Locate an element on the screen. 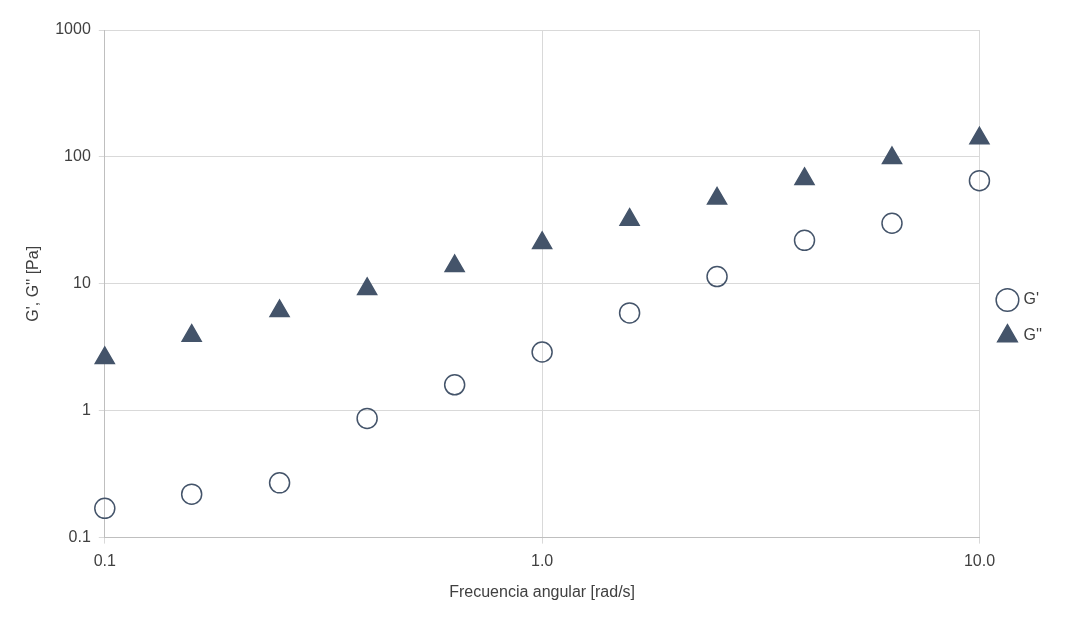 The height and width of the screenshot is (626, 1082). y-axis-title: G', G'' [Pa] is located at coordinates (33, 283).